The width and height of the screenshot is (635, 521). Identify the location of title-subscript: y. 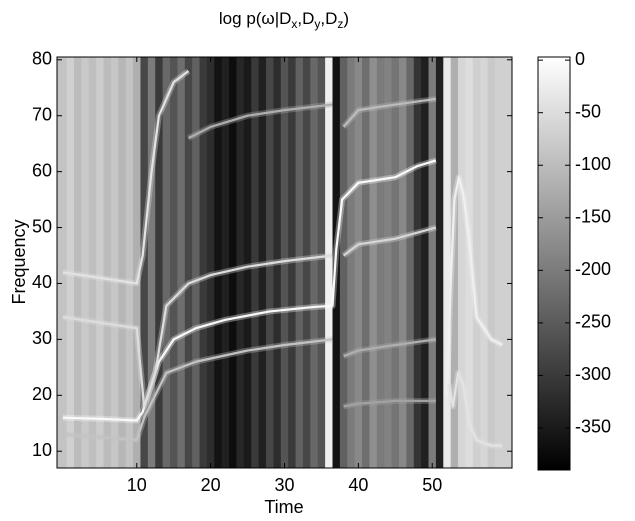
(317, 24).